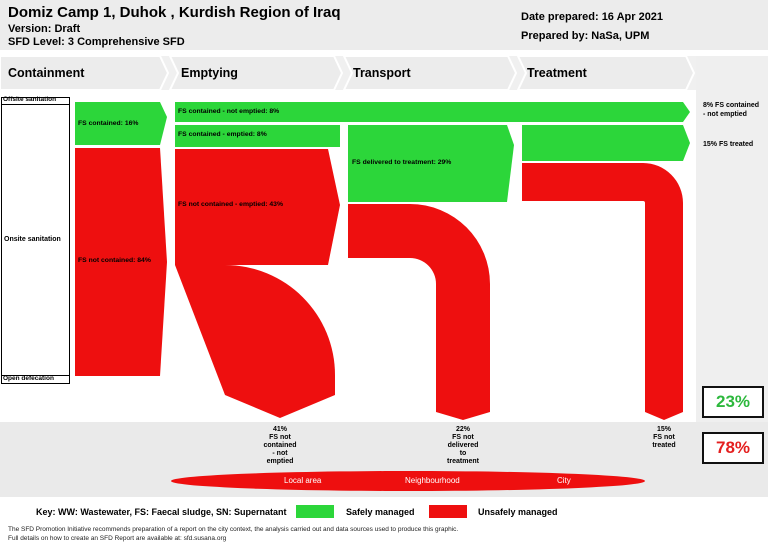  Describe the element at coordinates (432, 480) in the screenshot. I see `area-neighbourhood: Neighbourhood` at that location.